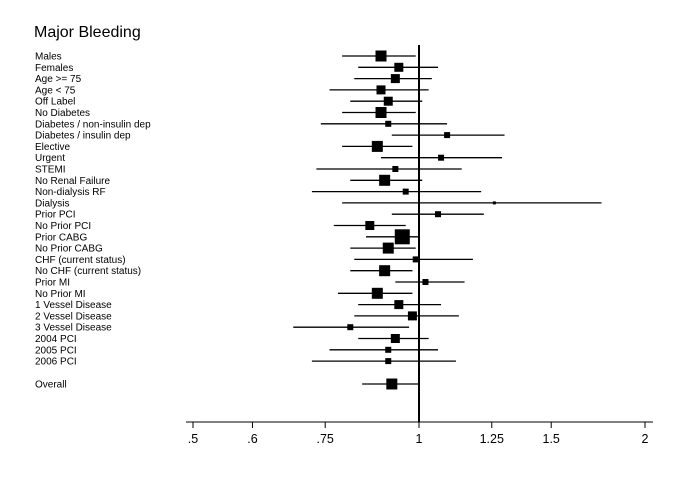 The width and height of the screenshot is (678, 477). Describe the element at coordinates (225, 113) in the screenshot. I see `row-no-diabetes: No Diabetes` at that location.